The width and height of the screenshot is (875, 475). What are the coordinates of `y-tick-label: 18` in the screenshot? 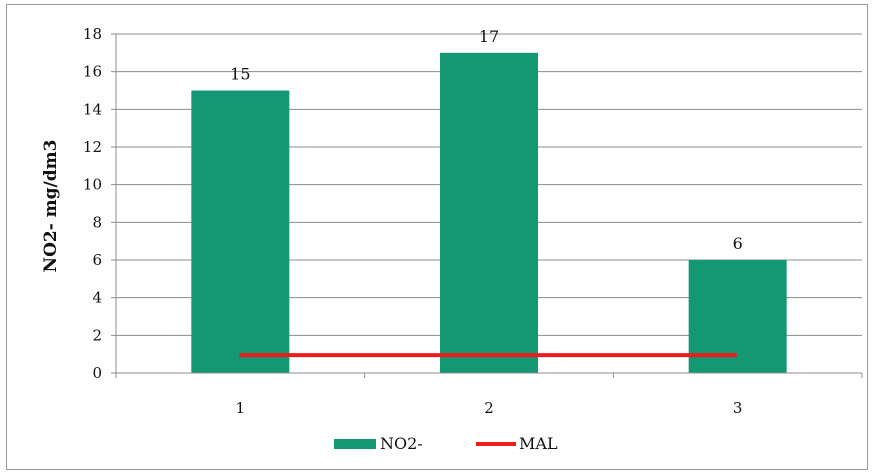 It's located at (92, 34).